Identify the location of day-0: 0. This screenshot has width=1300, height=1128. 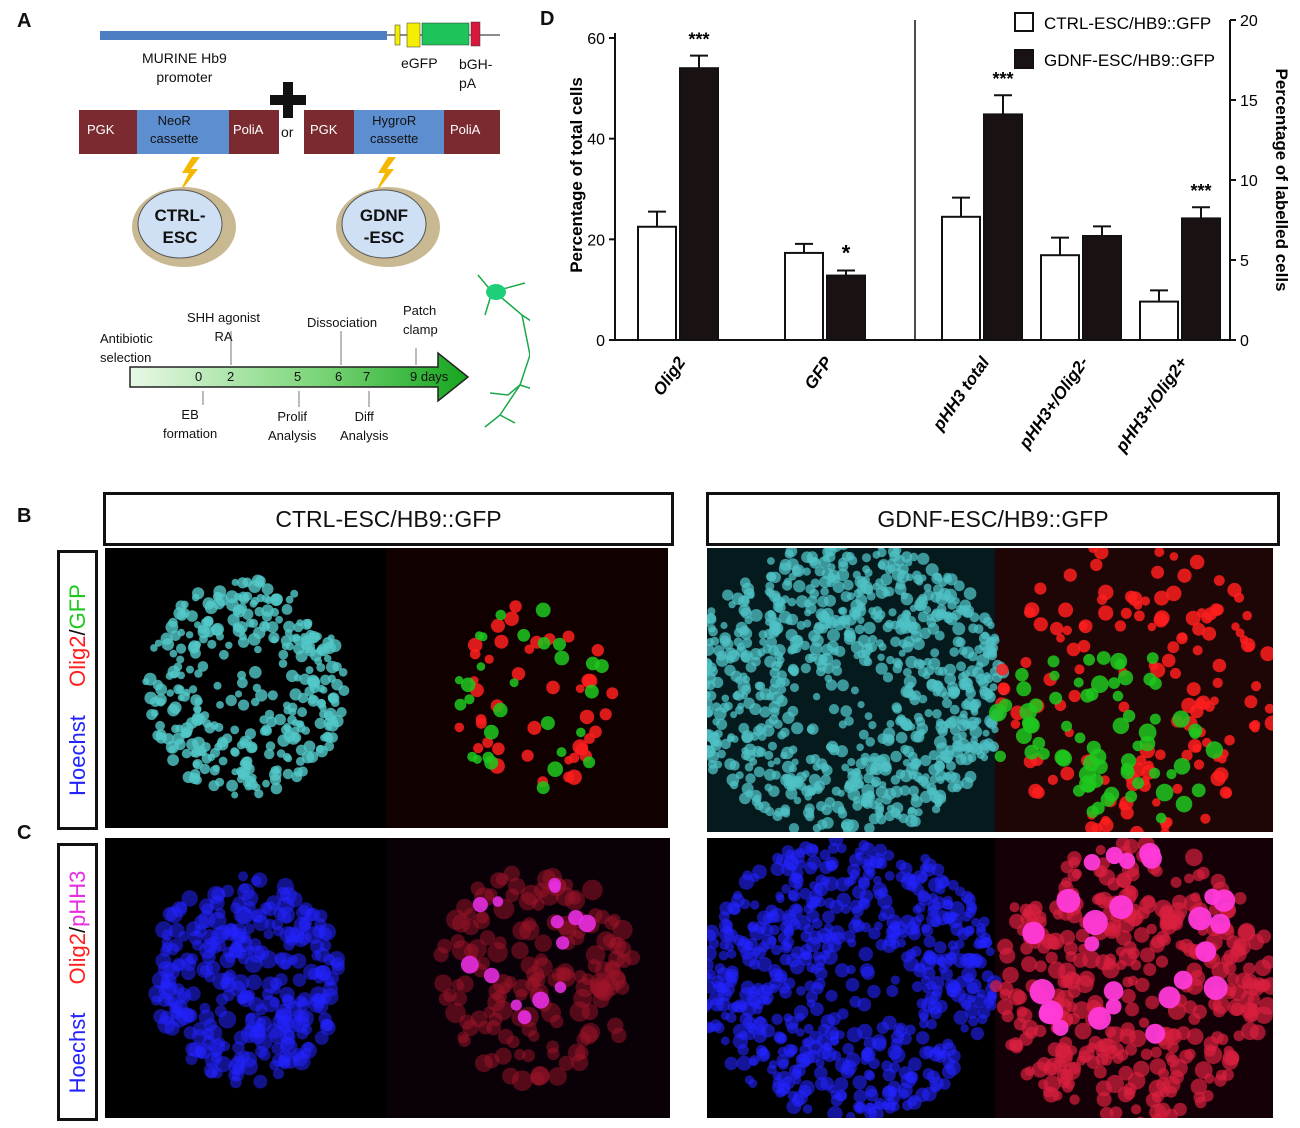
(199, 376).